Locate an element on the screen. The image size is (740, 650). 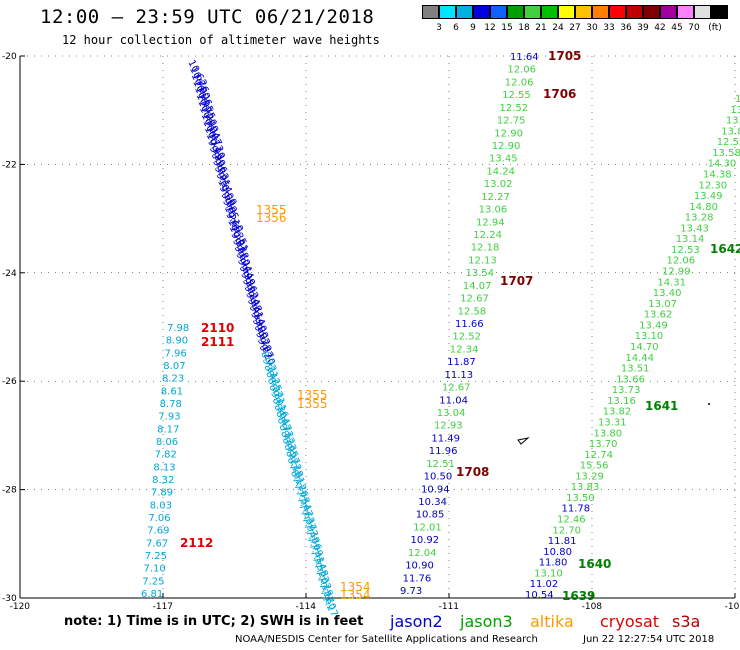
swh-value: 12.90 is located at coordinates (508, 133).